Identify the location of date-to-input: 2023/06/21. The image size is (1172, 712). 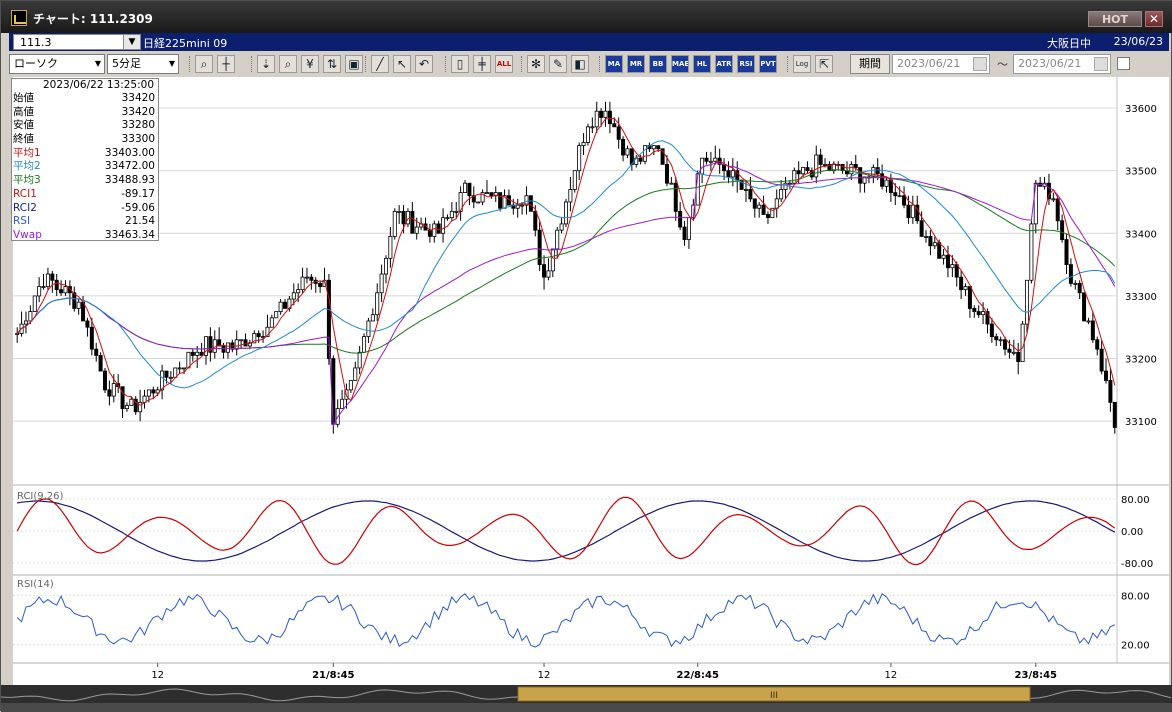
(1062, 64).